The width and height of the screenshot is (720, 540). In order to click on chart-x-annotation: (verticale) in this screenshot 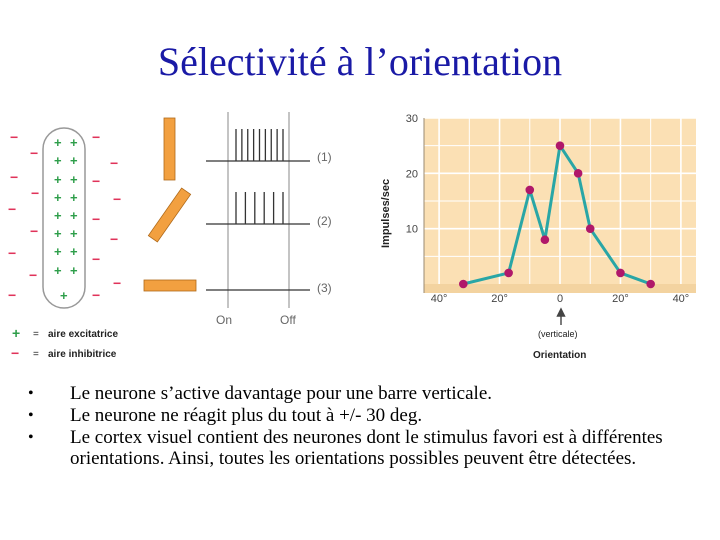, I will do `click(558, 334)`.